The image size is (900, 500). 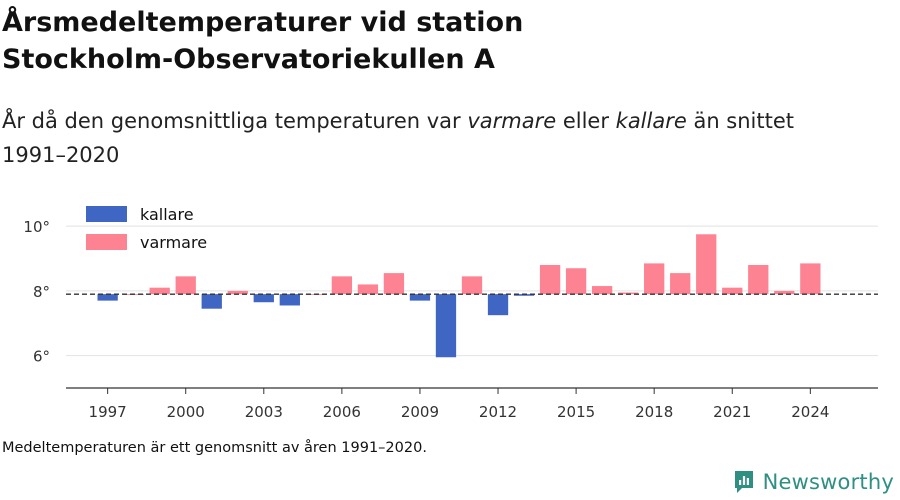 I want to click on bar-2013, so click(x=524, y=295).